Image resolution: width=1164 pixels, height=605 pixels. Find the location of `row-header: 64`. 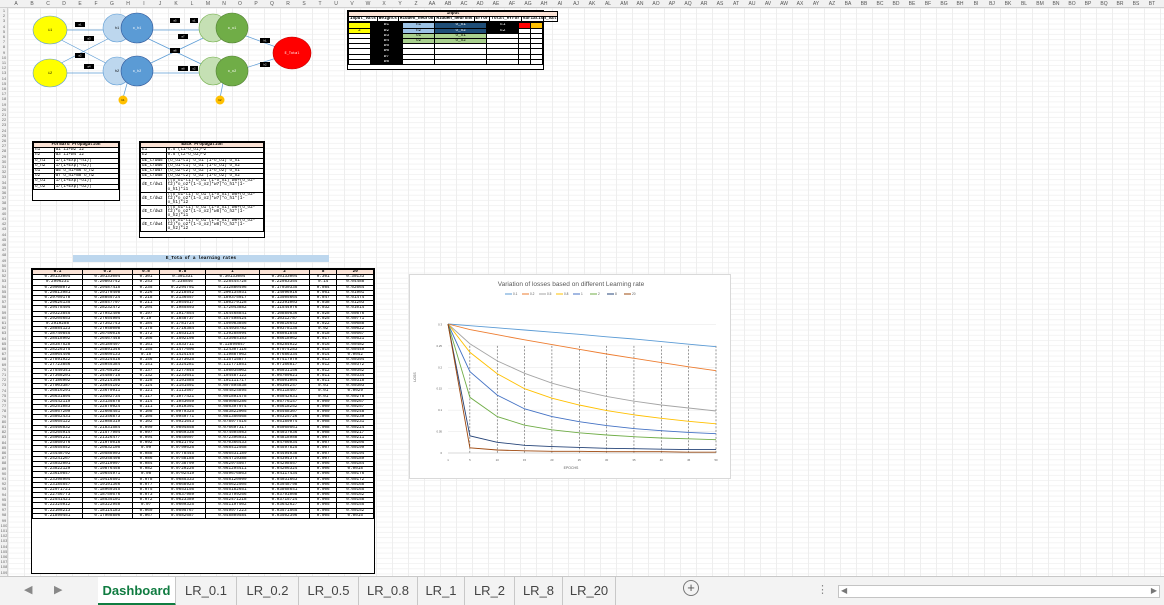

row-header: 64 is located at coordinates (4, 338).